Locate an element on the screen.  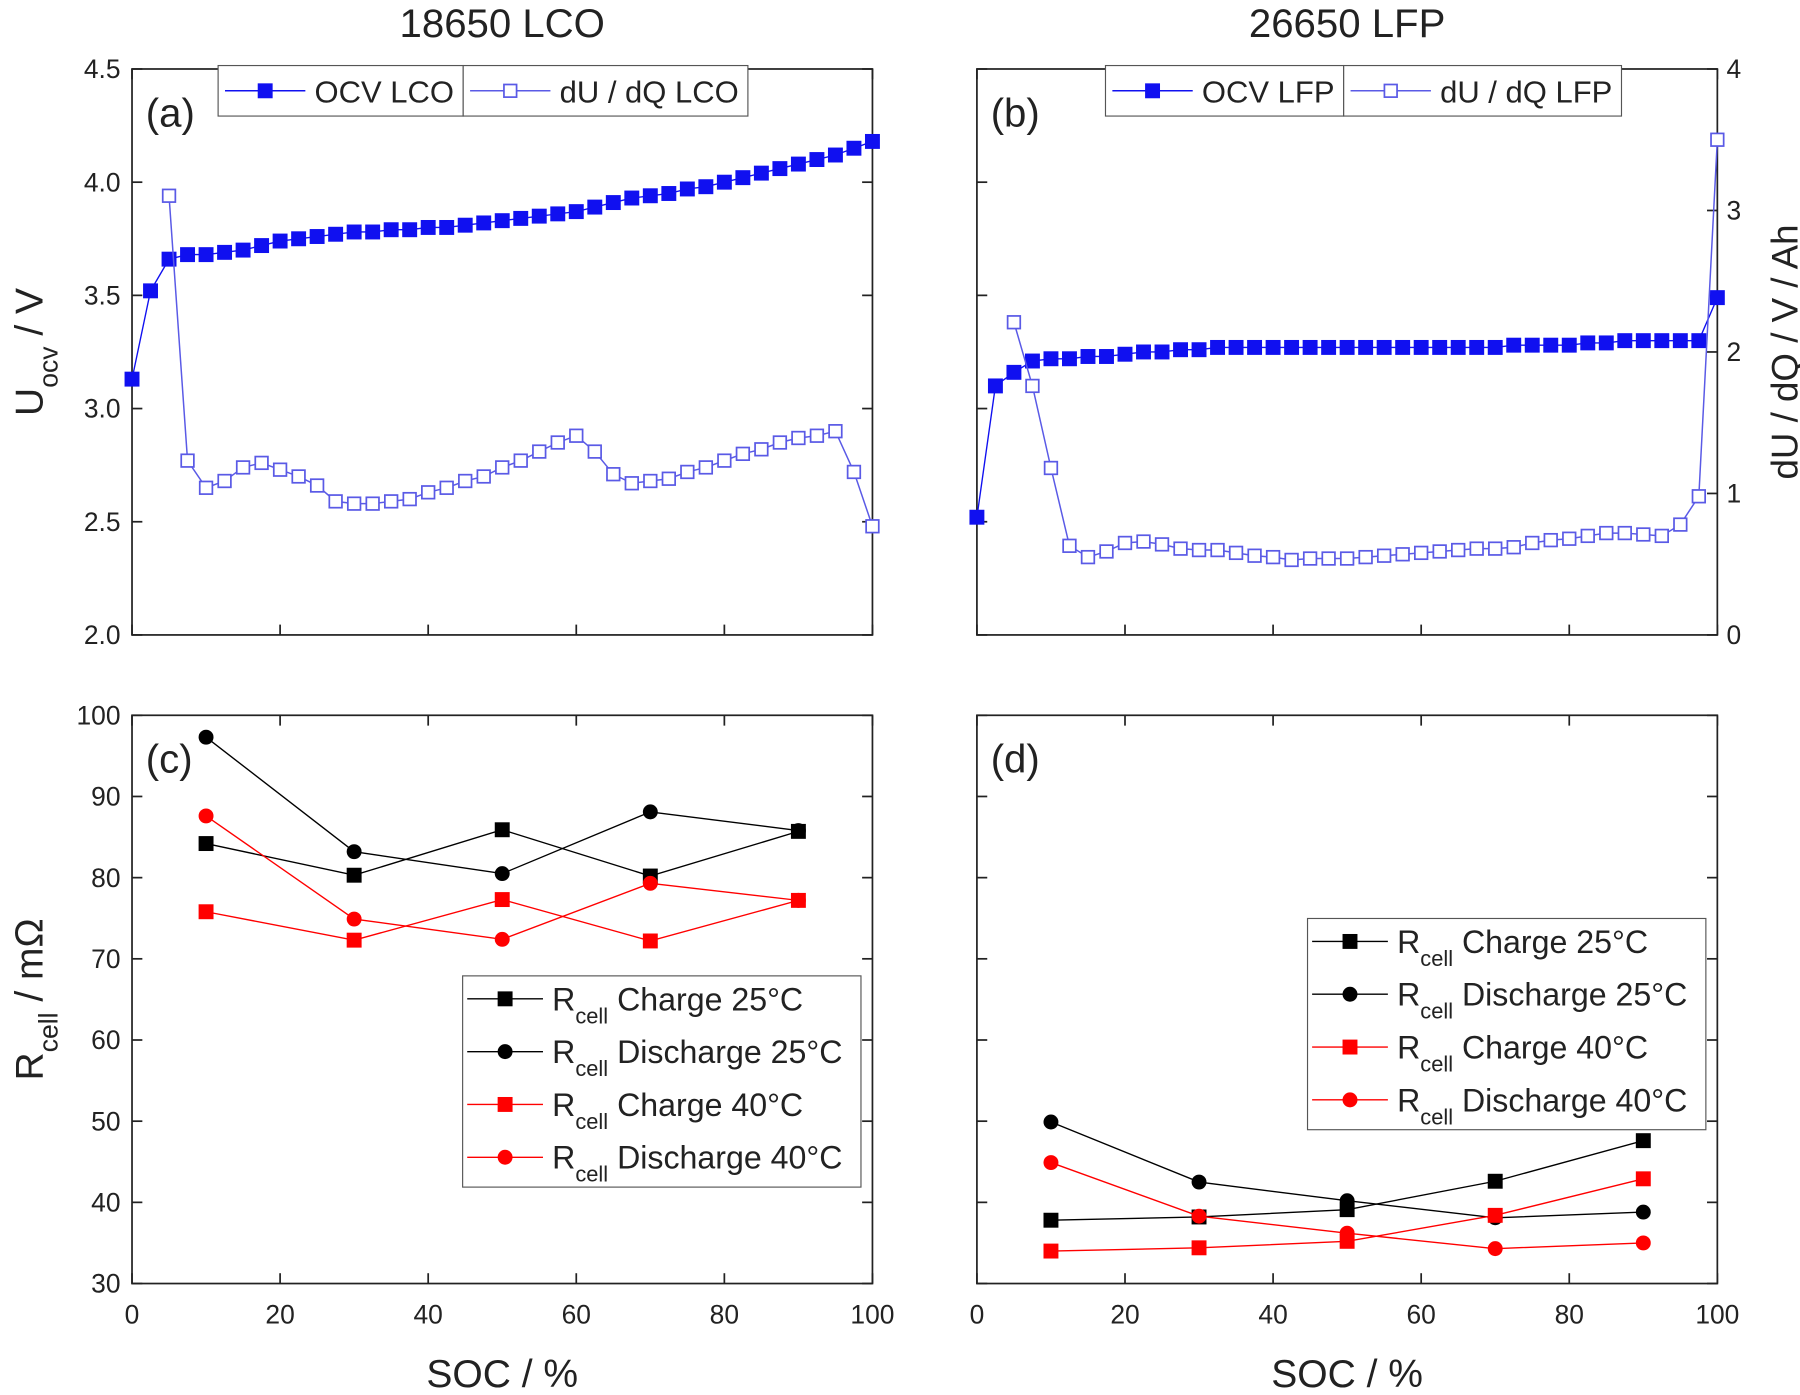
legend-label: OCV LFP is located at coordinates (1268, 91).